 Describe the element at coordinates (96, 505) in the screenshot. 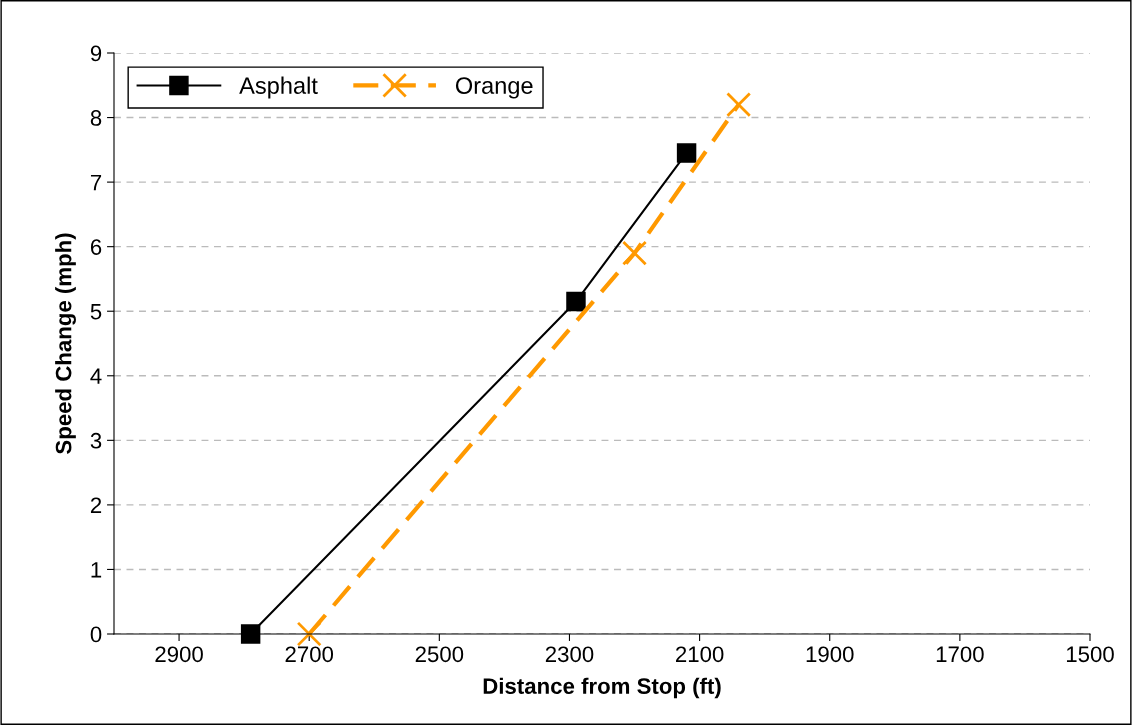

I see `y-tick-label: 2` at that location.